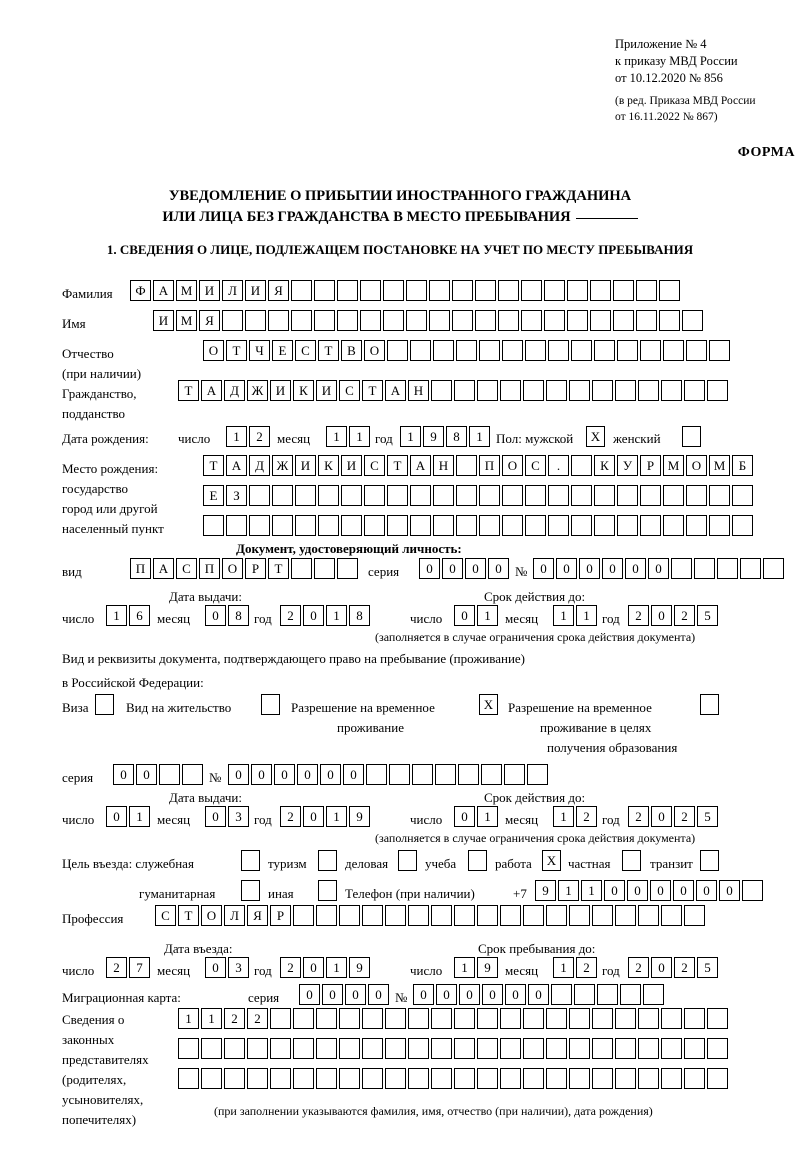 This screenshot has height=1163, width=800. What do you see at coordinates (255, 568) in the screenshot?
I see `char-cell: Р` at bounding box center [255, 568].